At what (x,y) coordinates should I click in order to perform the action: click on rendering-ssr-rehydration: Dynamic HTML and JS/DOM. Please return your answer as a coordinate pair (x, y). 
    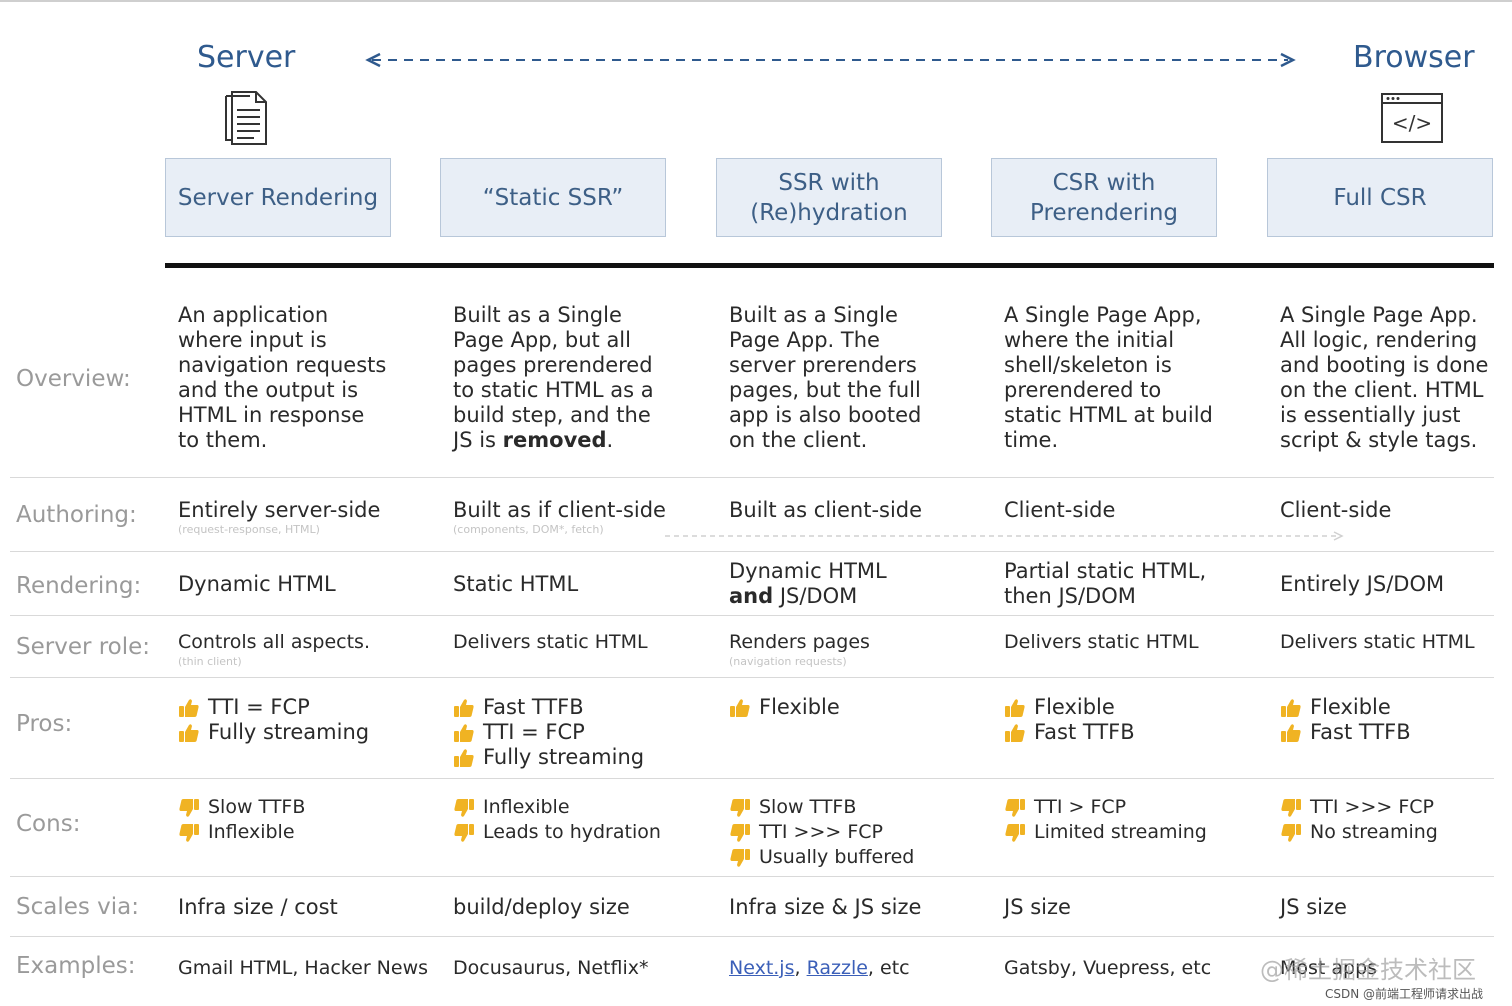
    Looking at the image, I should click on (808, 583).